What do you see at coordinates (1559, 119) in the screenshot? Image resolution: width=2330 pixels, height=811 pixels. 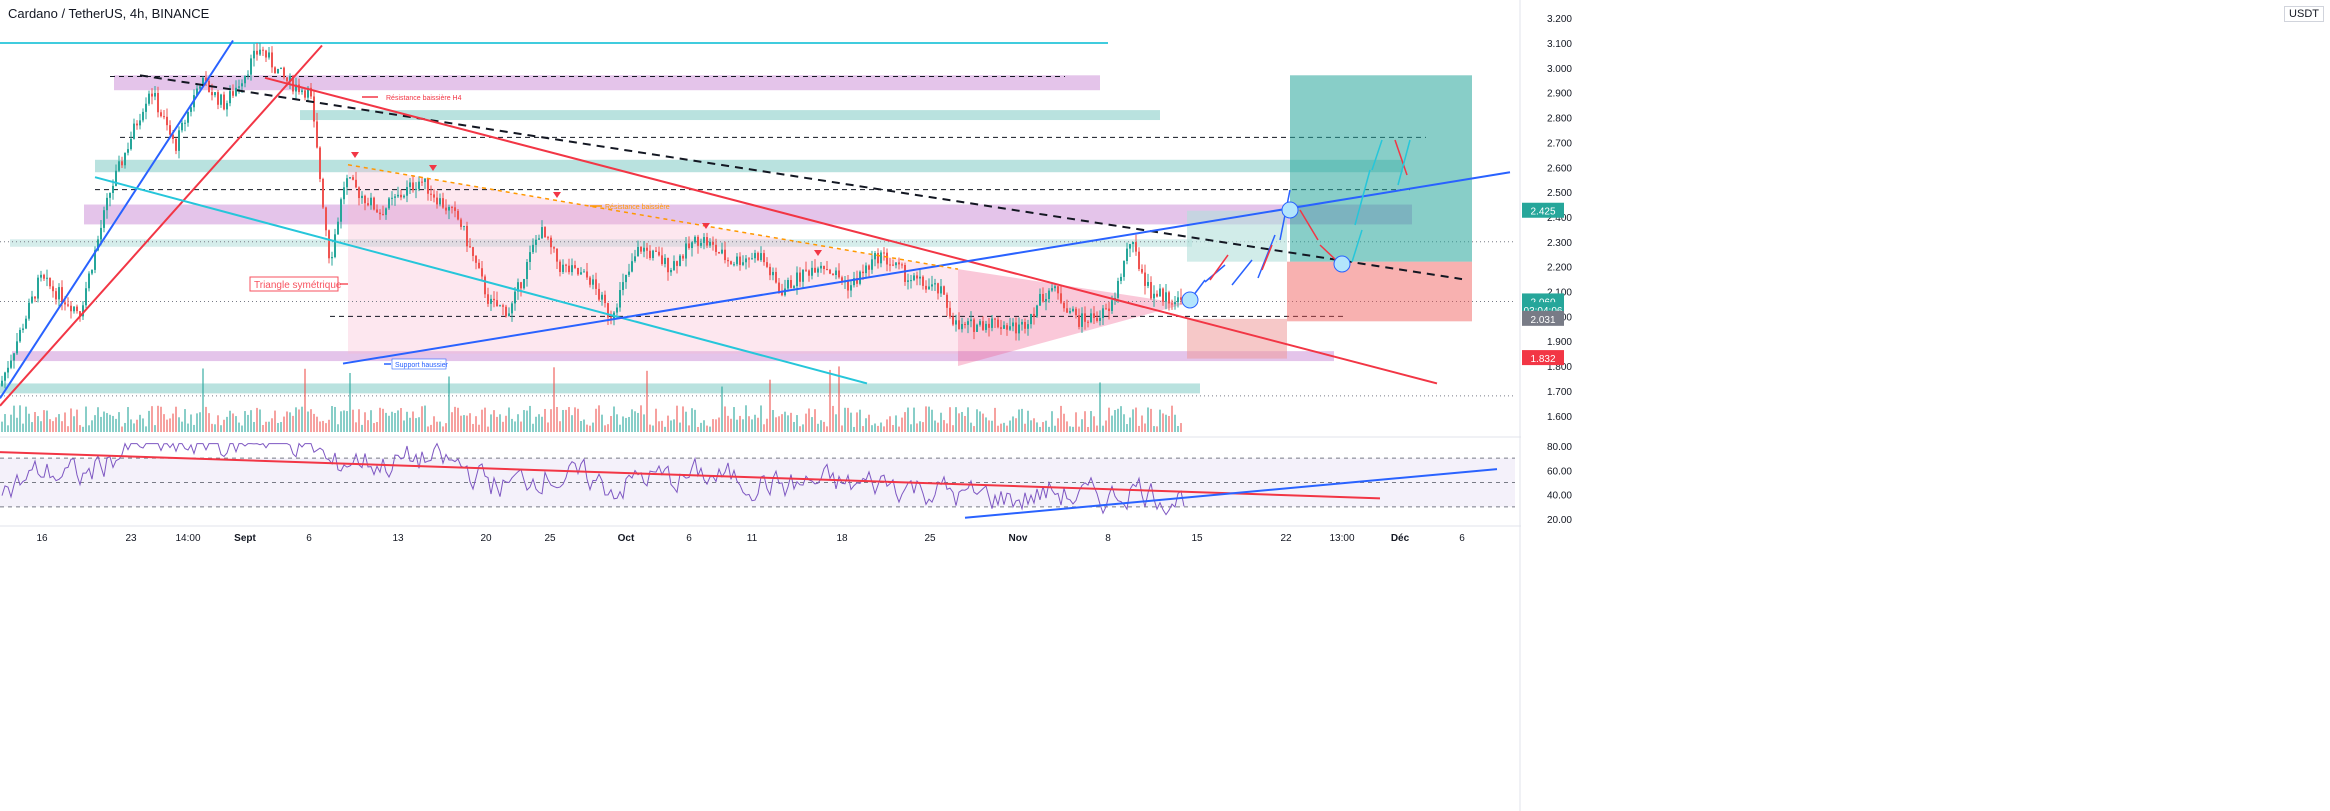 I see `price-tick-label: 2.800` at bounding box center [1559, 119].